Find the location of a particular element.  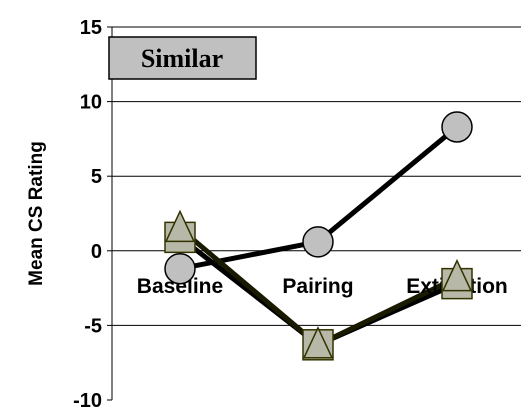

chart-title-box: Similar is located at coordinates (182, 58).